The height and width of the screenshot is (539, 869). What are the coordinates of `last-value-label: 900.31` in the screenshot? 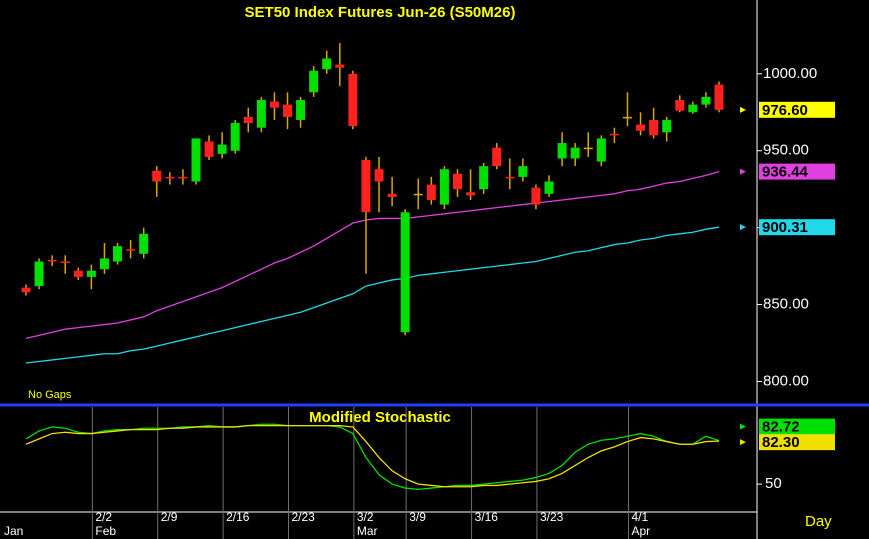 It's located at (785, 227).